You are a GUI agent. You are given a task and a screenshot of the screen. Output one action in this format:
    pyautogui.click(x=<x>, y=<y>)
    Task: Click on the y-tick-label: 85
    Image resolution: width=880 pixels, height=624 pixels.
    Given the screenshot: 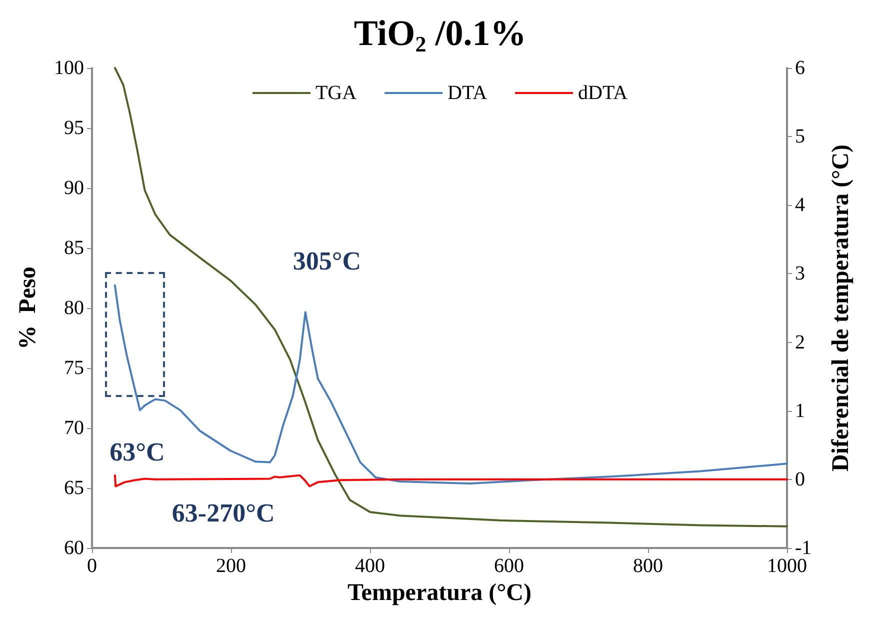 What is the action you would take?
    pyautogui.click(x=74, y=248)
    